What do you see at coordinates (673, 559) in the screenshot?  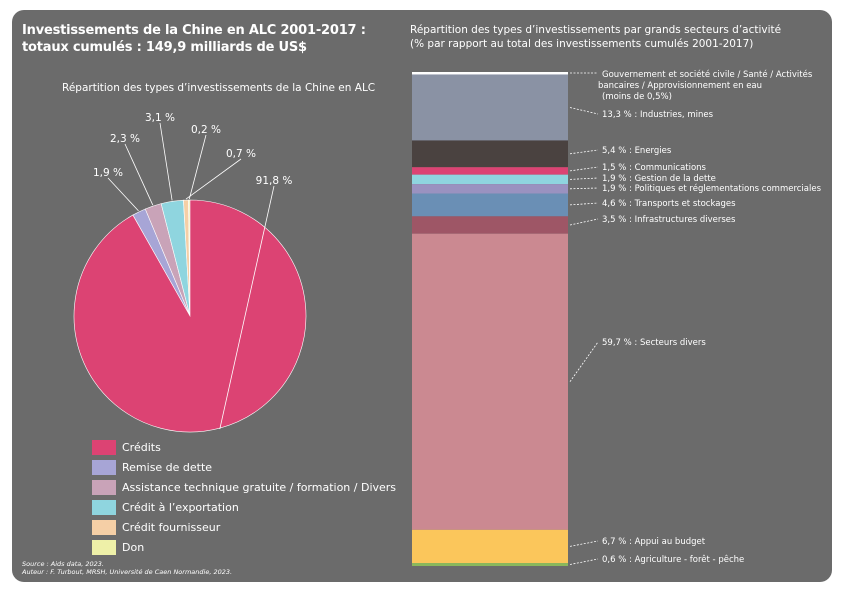 I see `bar-segment-label: 0,6 % : Agriculture - forêt - pêche` at bounding box center [673, 559].